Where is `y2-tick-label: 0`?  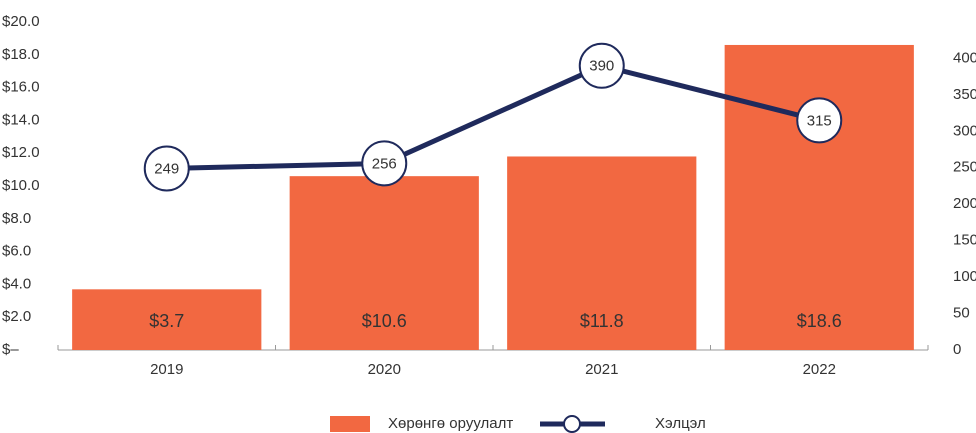
y2-tick-label: 0 is located at coordinates (957, 349).